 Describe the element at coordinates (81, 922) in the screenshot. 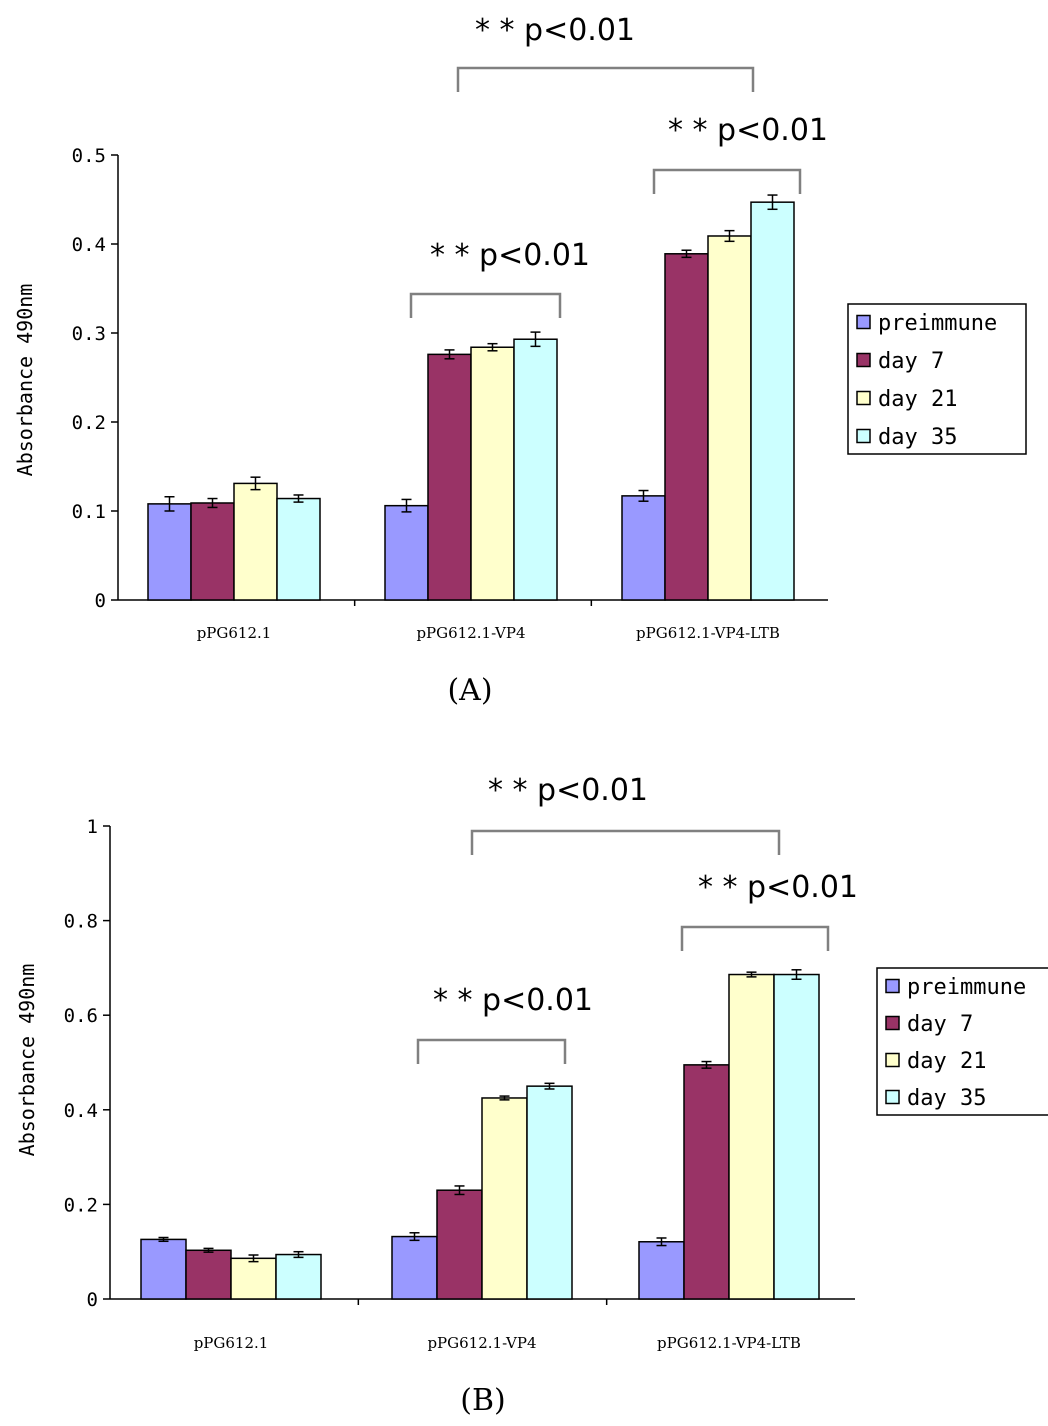

I see `y-tick-label: 0.8` at that location.